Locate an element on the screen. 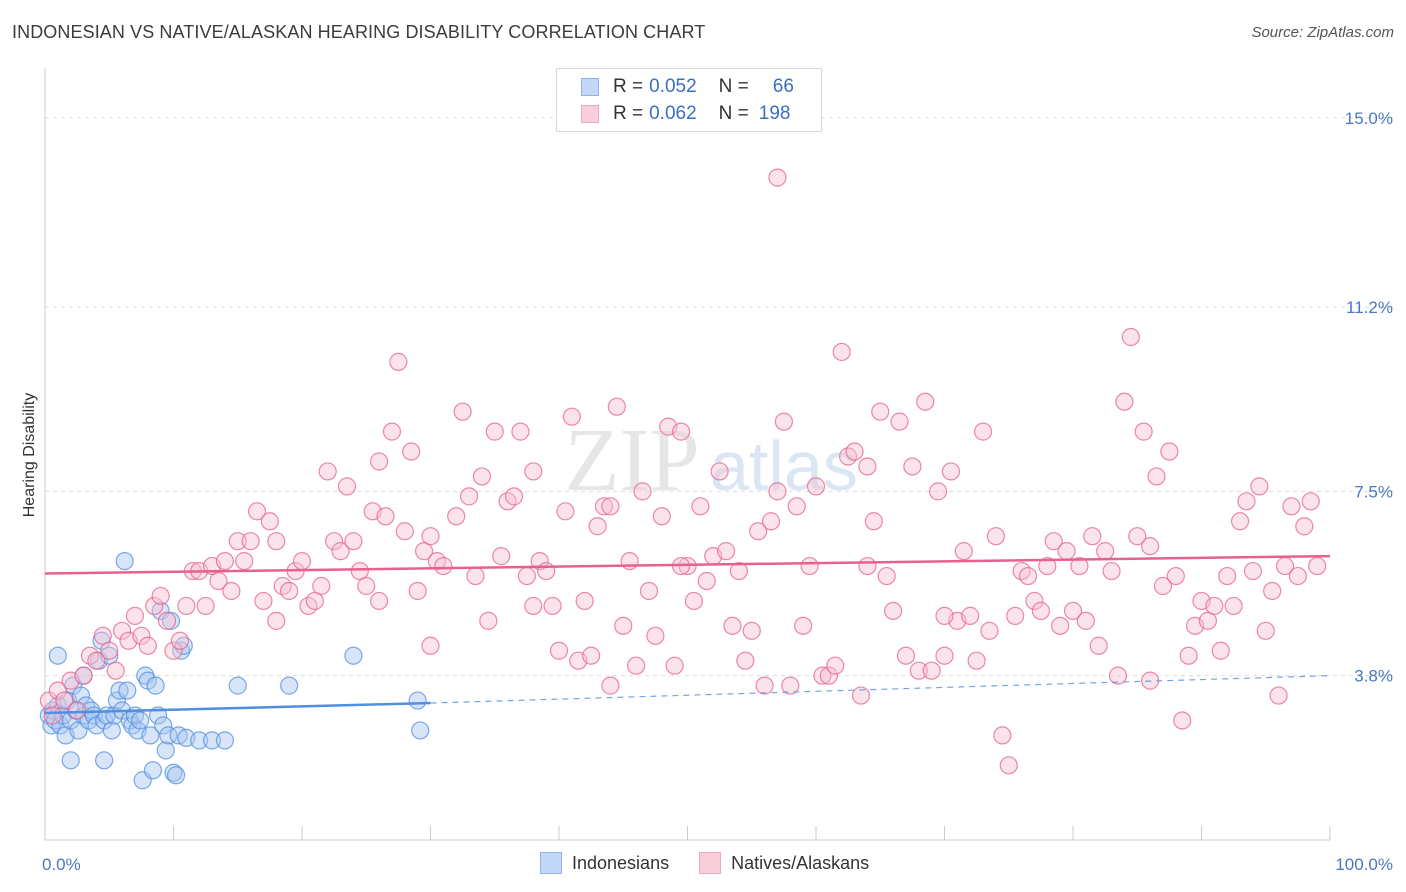  legend-swatch-natives is located at coordinates (590, 114).